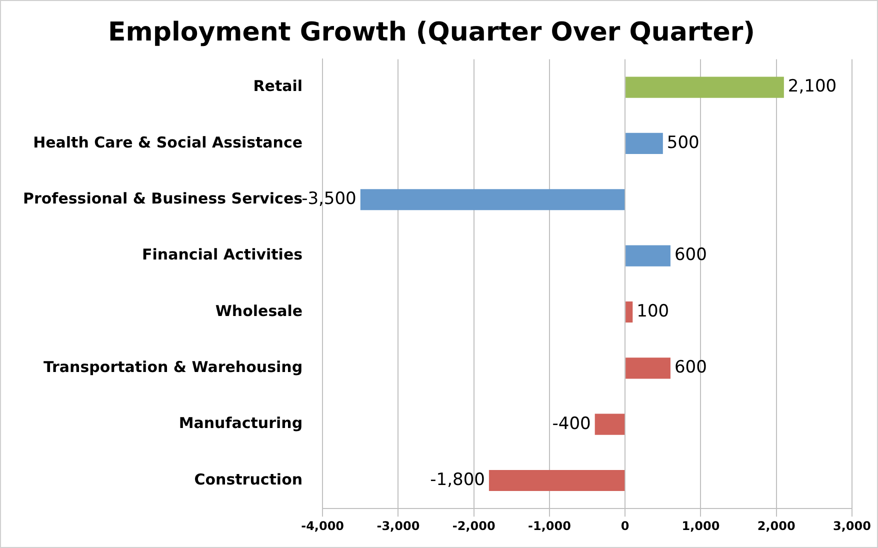 This screenshot has width=878, height=548. I want to click on data-label: -3,500, so click(329, 199).